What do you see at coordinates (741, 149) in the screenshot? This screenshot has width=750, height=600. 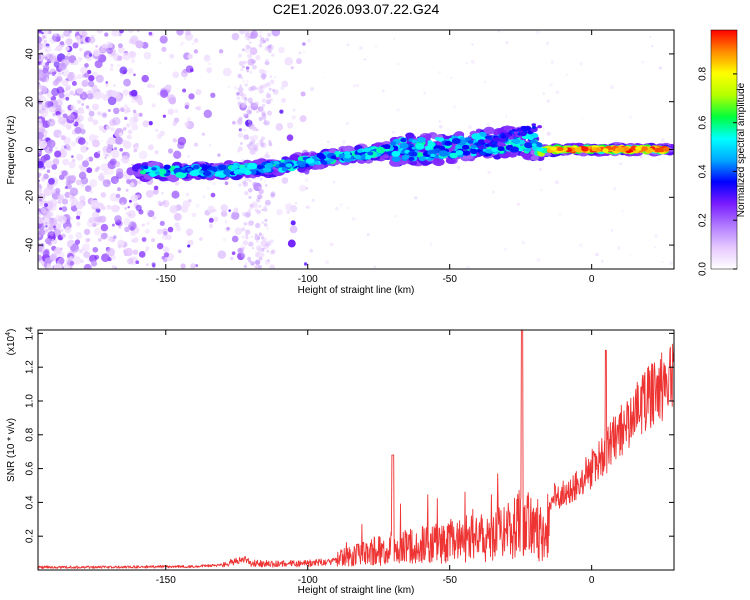 I see `colorbar-label: Normalized spectral amplitude` at bounding box center [741, 149].